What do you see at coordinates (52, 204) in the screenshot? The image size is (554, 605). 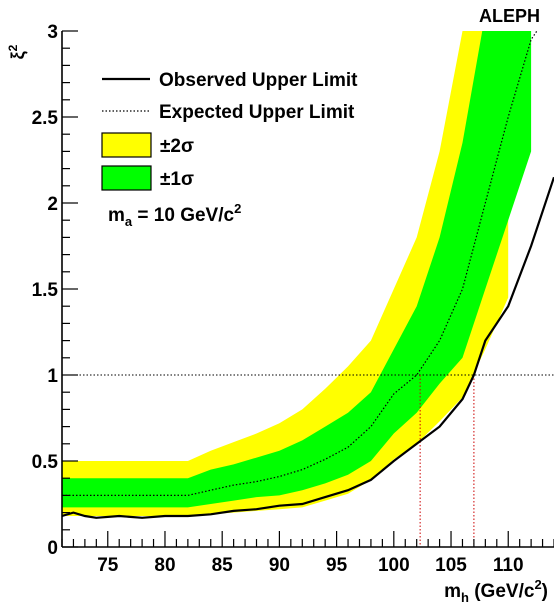 I see `y-tick-label: 2` at bounding box center [52, 204].